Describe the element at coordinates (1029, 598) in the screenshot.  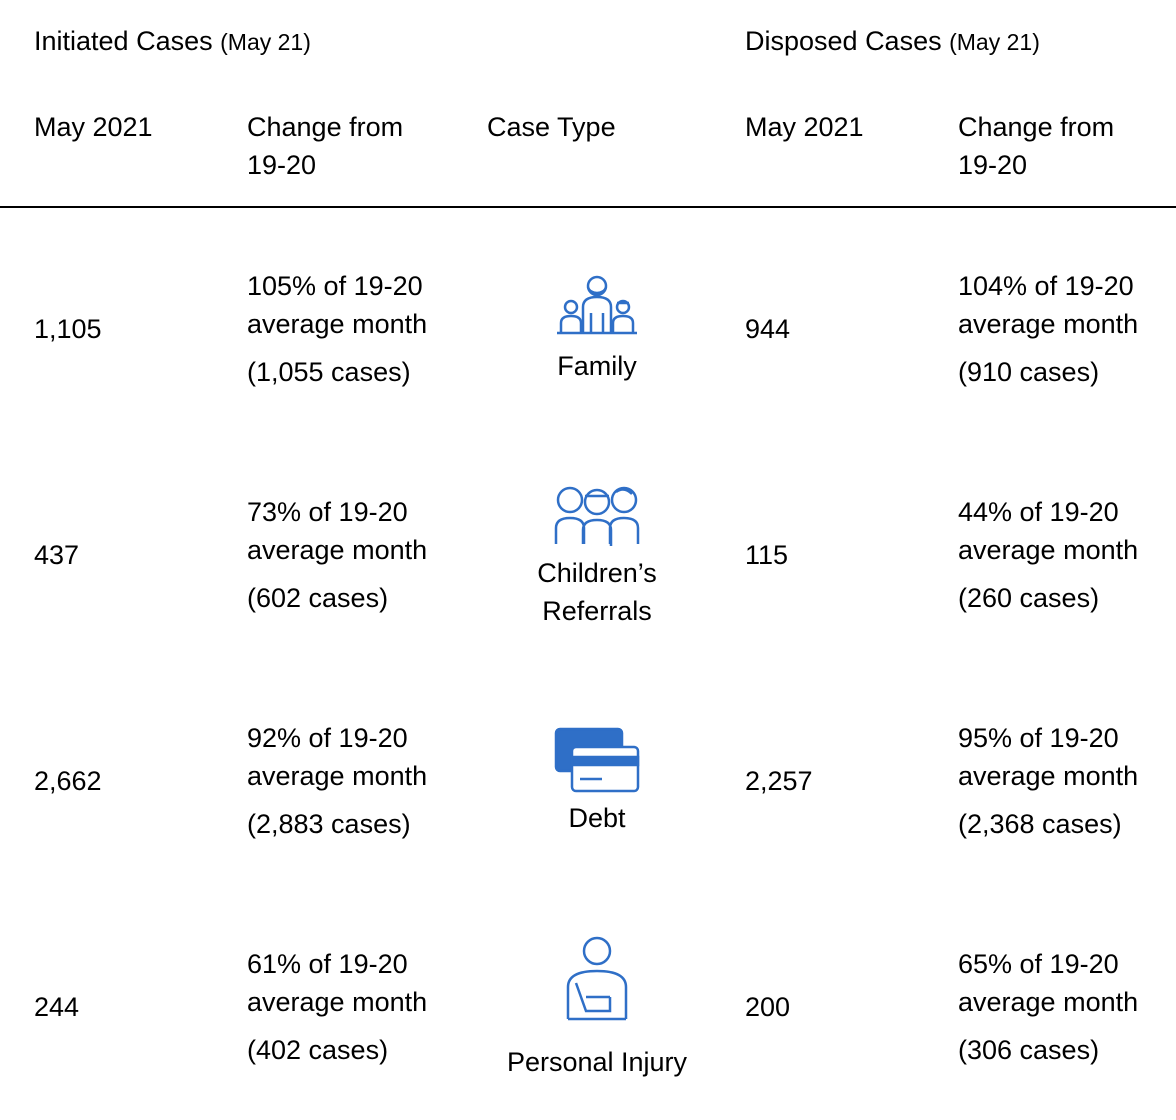
I see `disposed-average: (260 cases)` at that location.